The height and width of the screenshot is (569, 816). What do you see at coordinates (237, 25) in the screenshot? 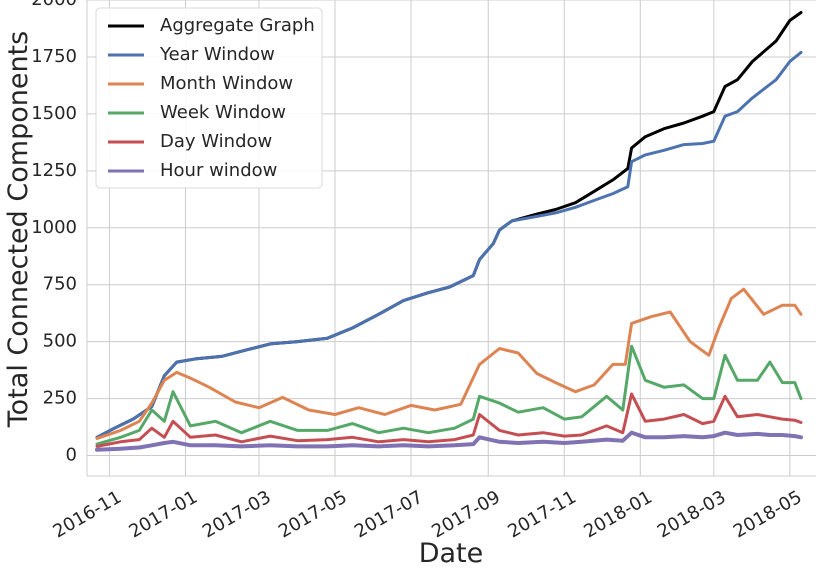
I see `legend-label: Aggregate Graph` at bounding box center [237, 25].